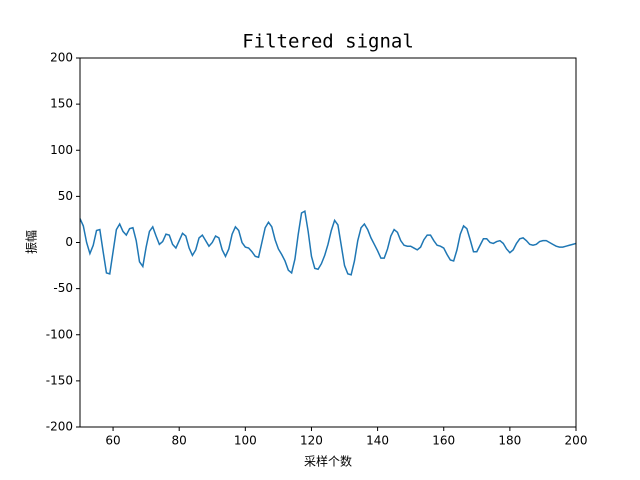 Image resolution: width=640 pixels, height=480 pixels. I want to click on x-axis-label: 采样个数, so click(328, 461).